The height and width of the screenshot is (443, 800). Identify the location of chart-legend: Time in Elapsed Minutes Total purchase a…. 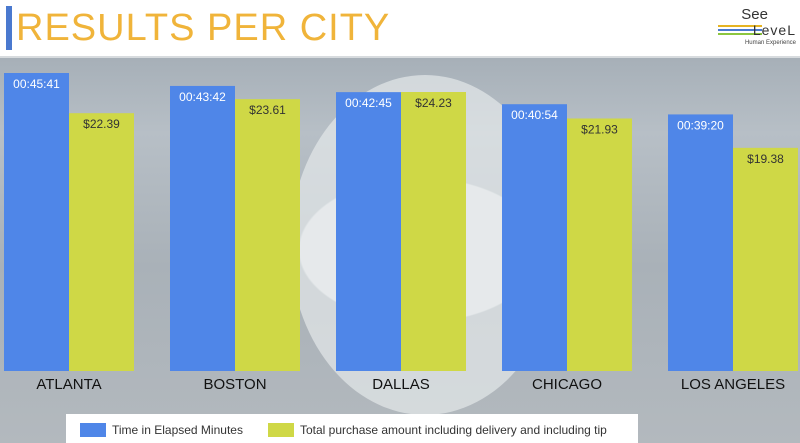
(352, 428).